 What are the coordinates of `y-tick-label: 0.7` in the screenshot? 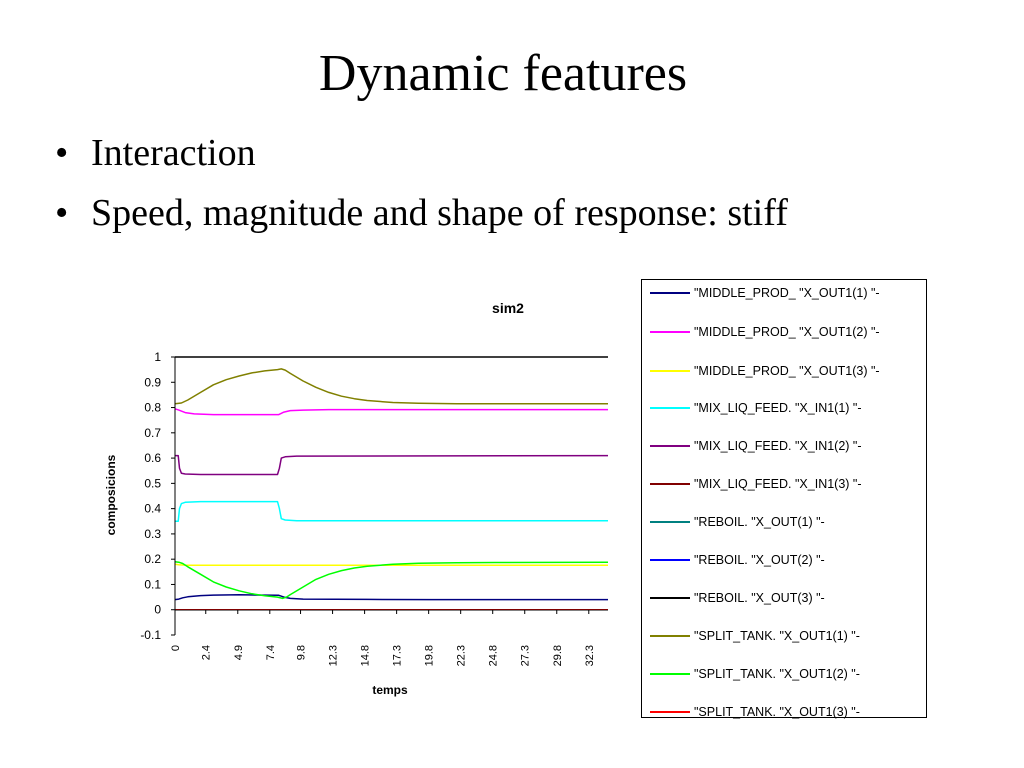 It's located at (152, 433).